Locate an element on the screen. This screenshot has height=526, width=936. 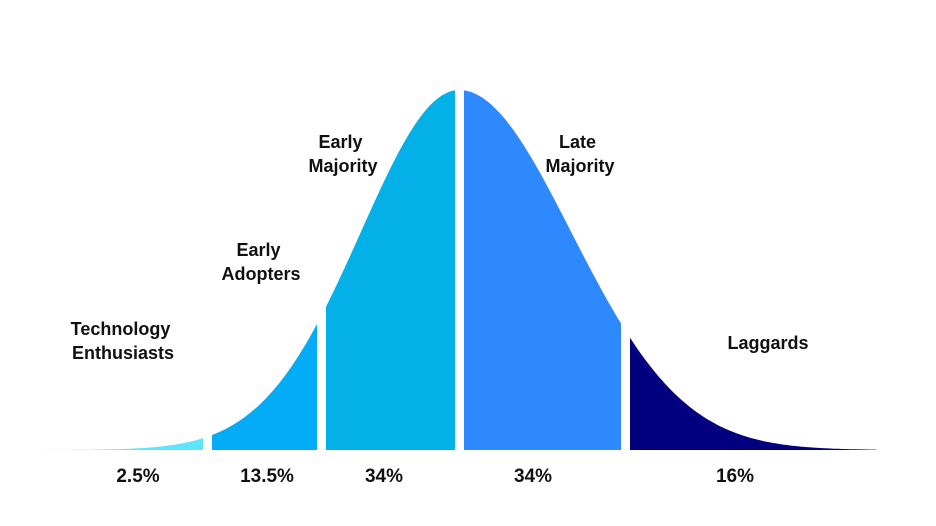
segment-late-majority is located at coordinates (542, 270).